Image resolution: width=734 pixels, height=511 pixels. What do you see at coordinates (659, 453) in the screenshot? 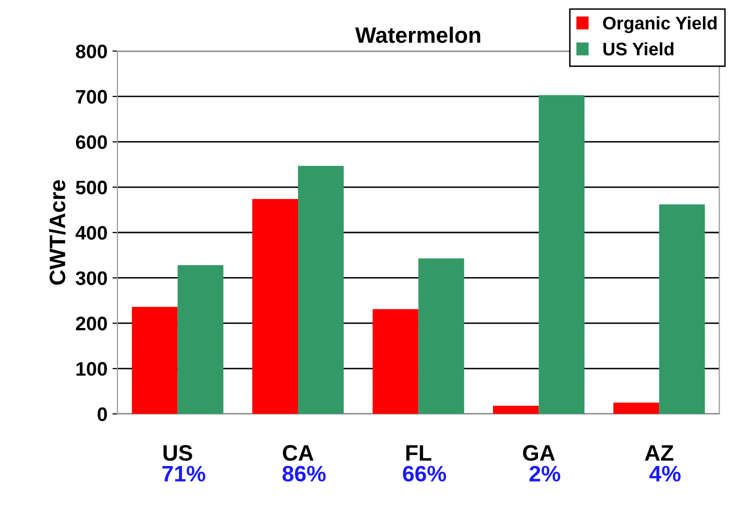
I see `x-tick-label: AZ` at bounding box center [659, 453].